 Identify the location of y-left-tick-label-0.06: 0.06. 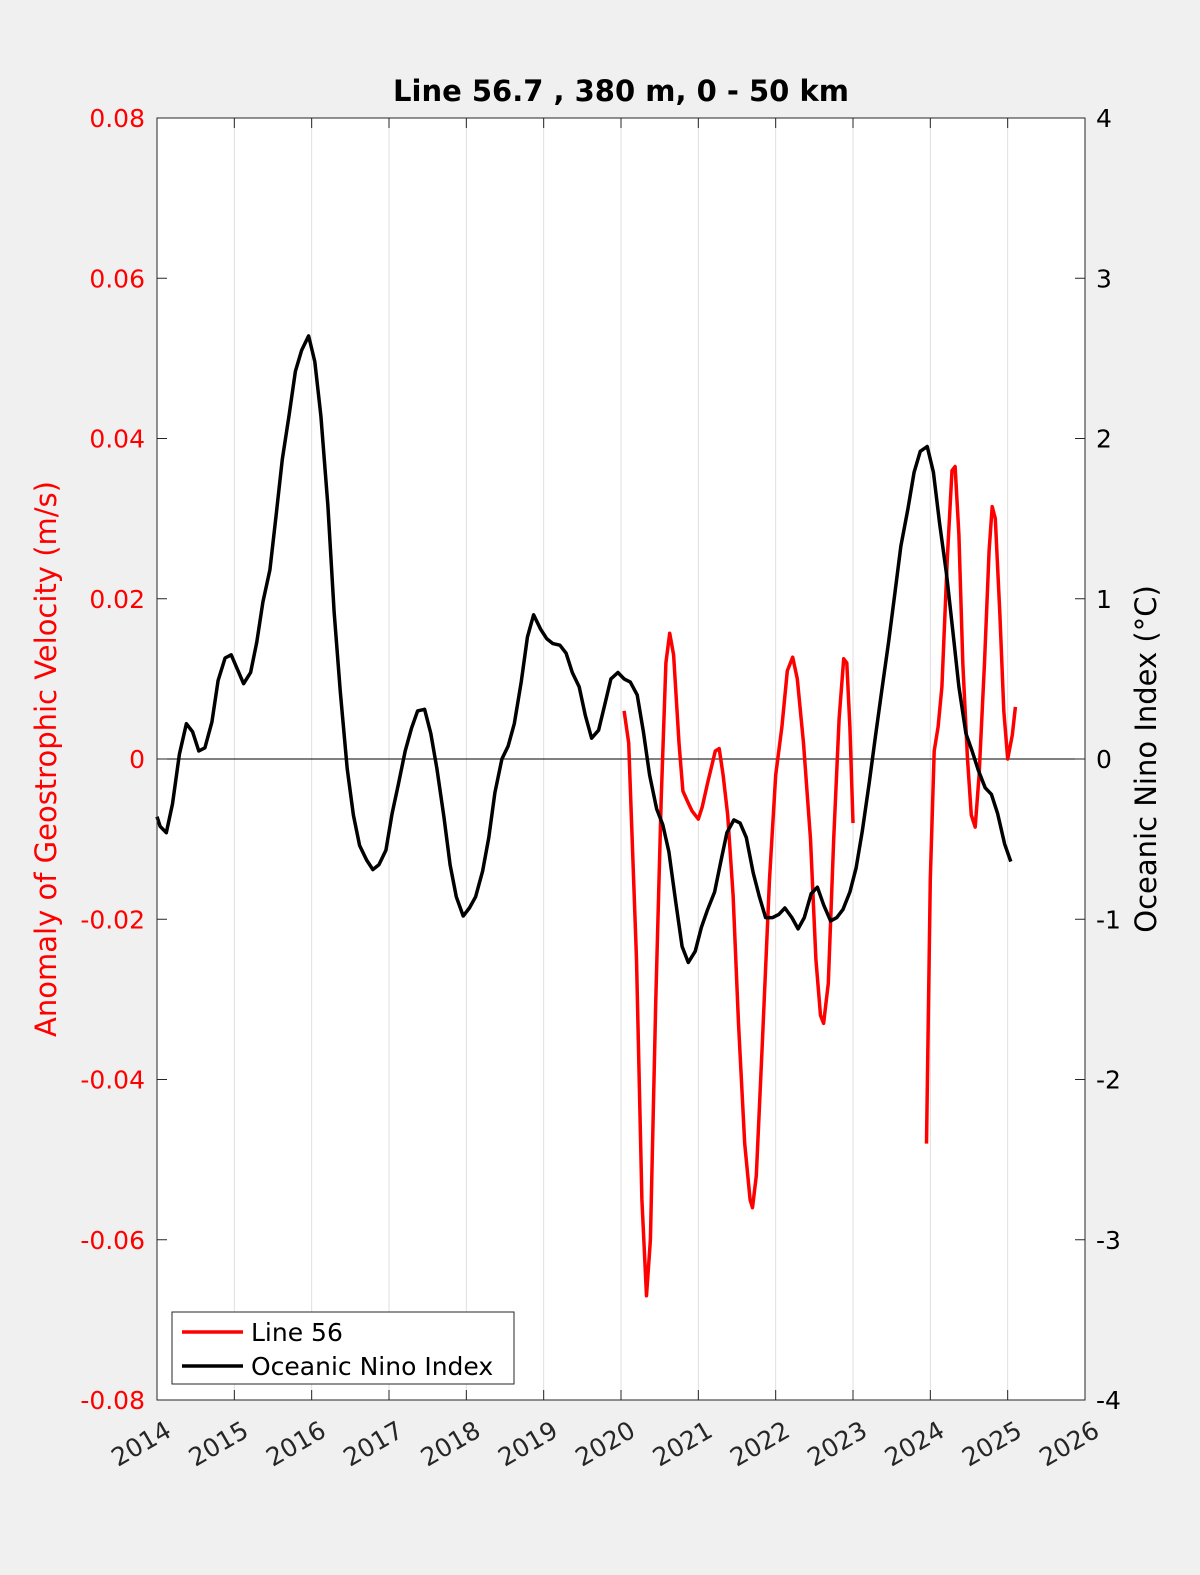
(117, 278).